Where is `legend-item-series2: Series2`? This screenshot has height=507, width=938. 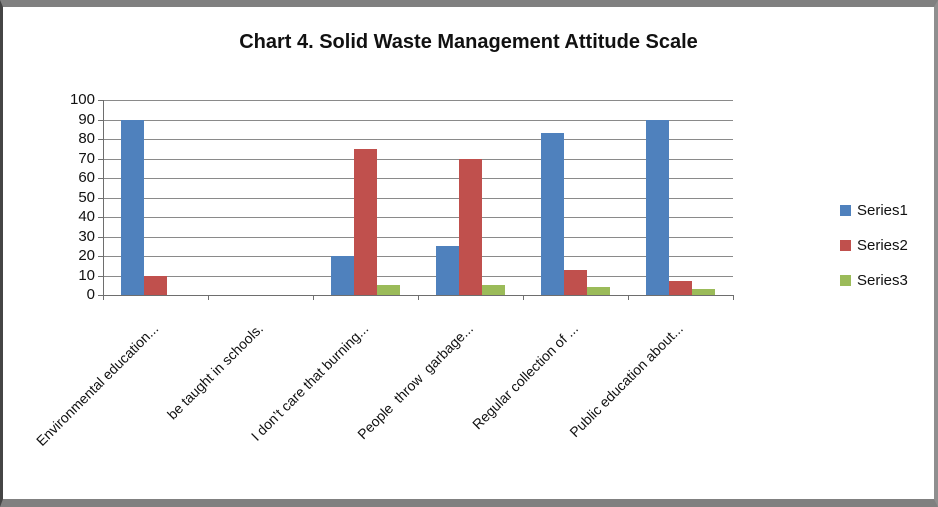 legend-item-series2: Series2 is located at coordinates (874, 245).